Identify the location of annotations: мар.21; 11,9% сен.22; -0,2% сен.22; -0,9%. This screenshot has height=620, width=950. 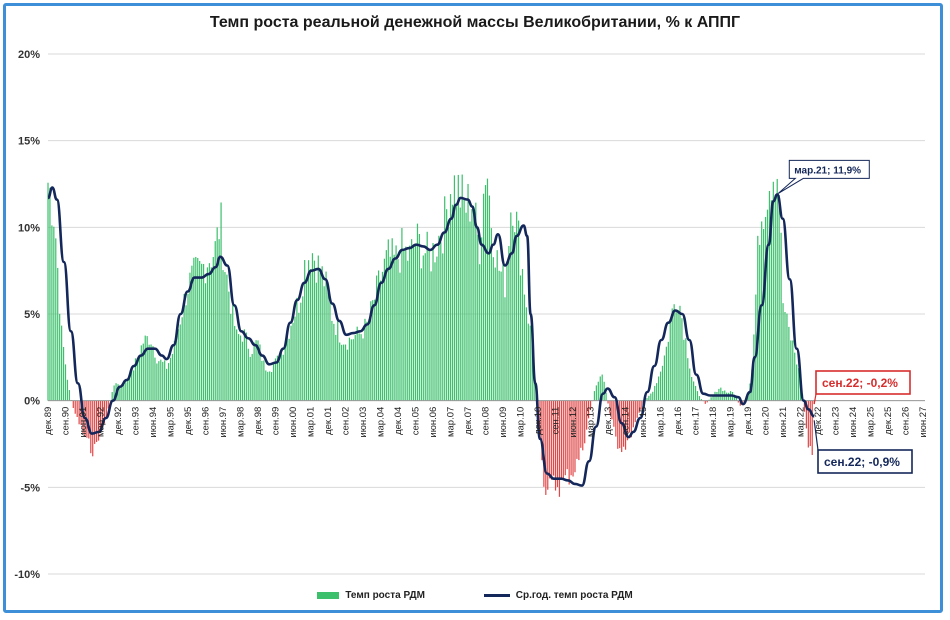
(845, 316).